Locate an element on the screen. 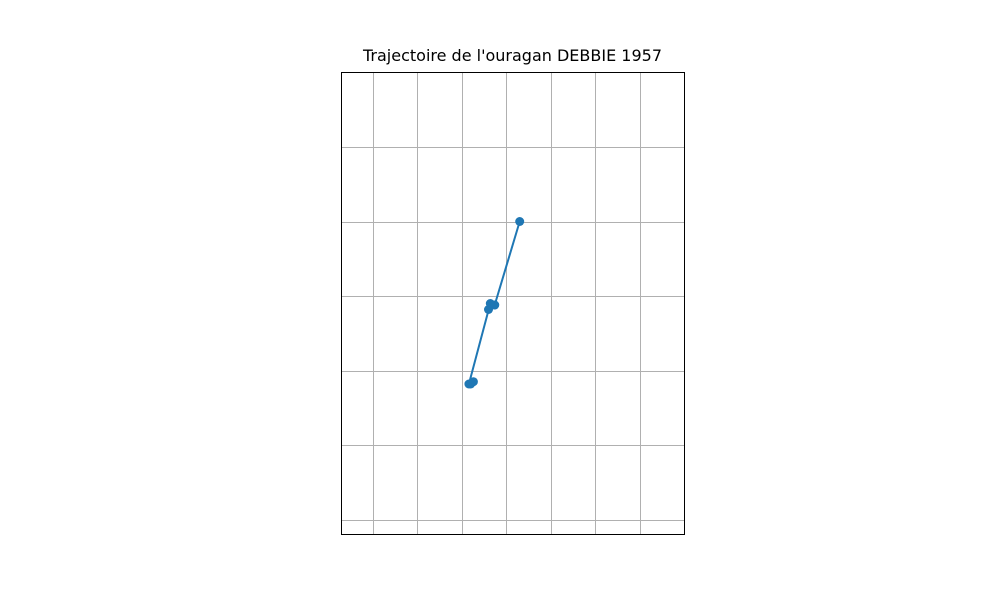 This screenshot has width=1000, height=600. series-layer is located at coordinates (494, 303).